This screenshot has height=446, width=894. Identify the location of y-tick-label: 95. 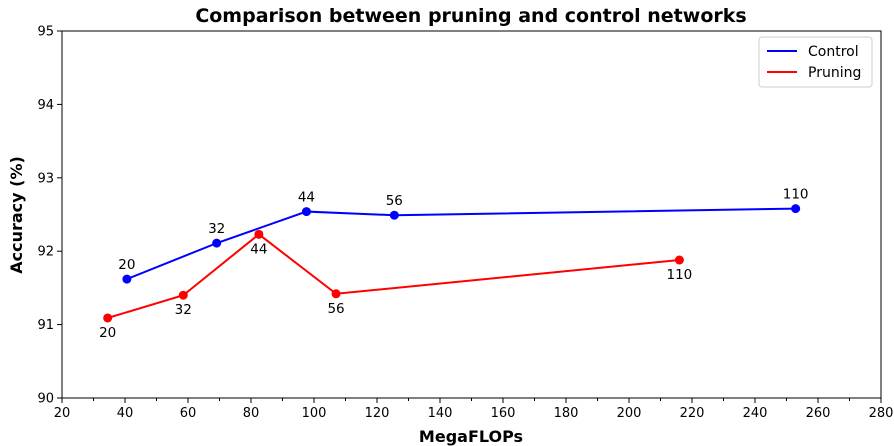
(45, 32).